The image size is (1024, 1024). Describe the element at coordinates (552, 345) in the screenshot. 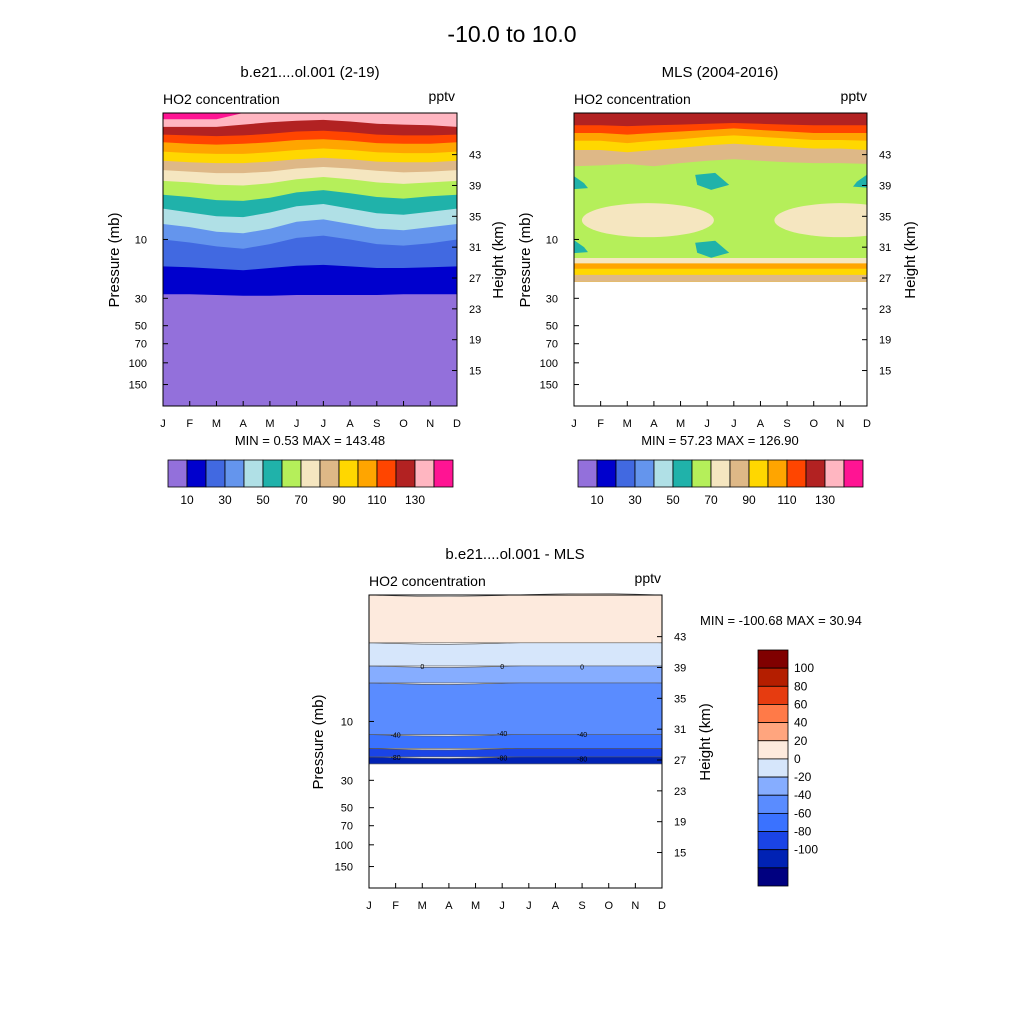

I see `obs-pressure-tick-label: 70` at that location.